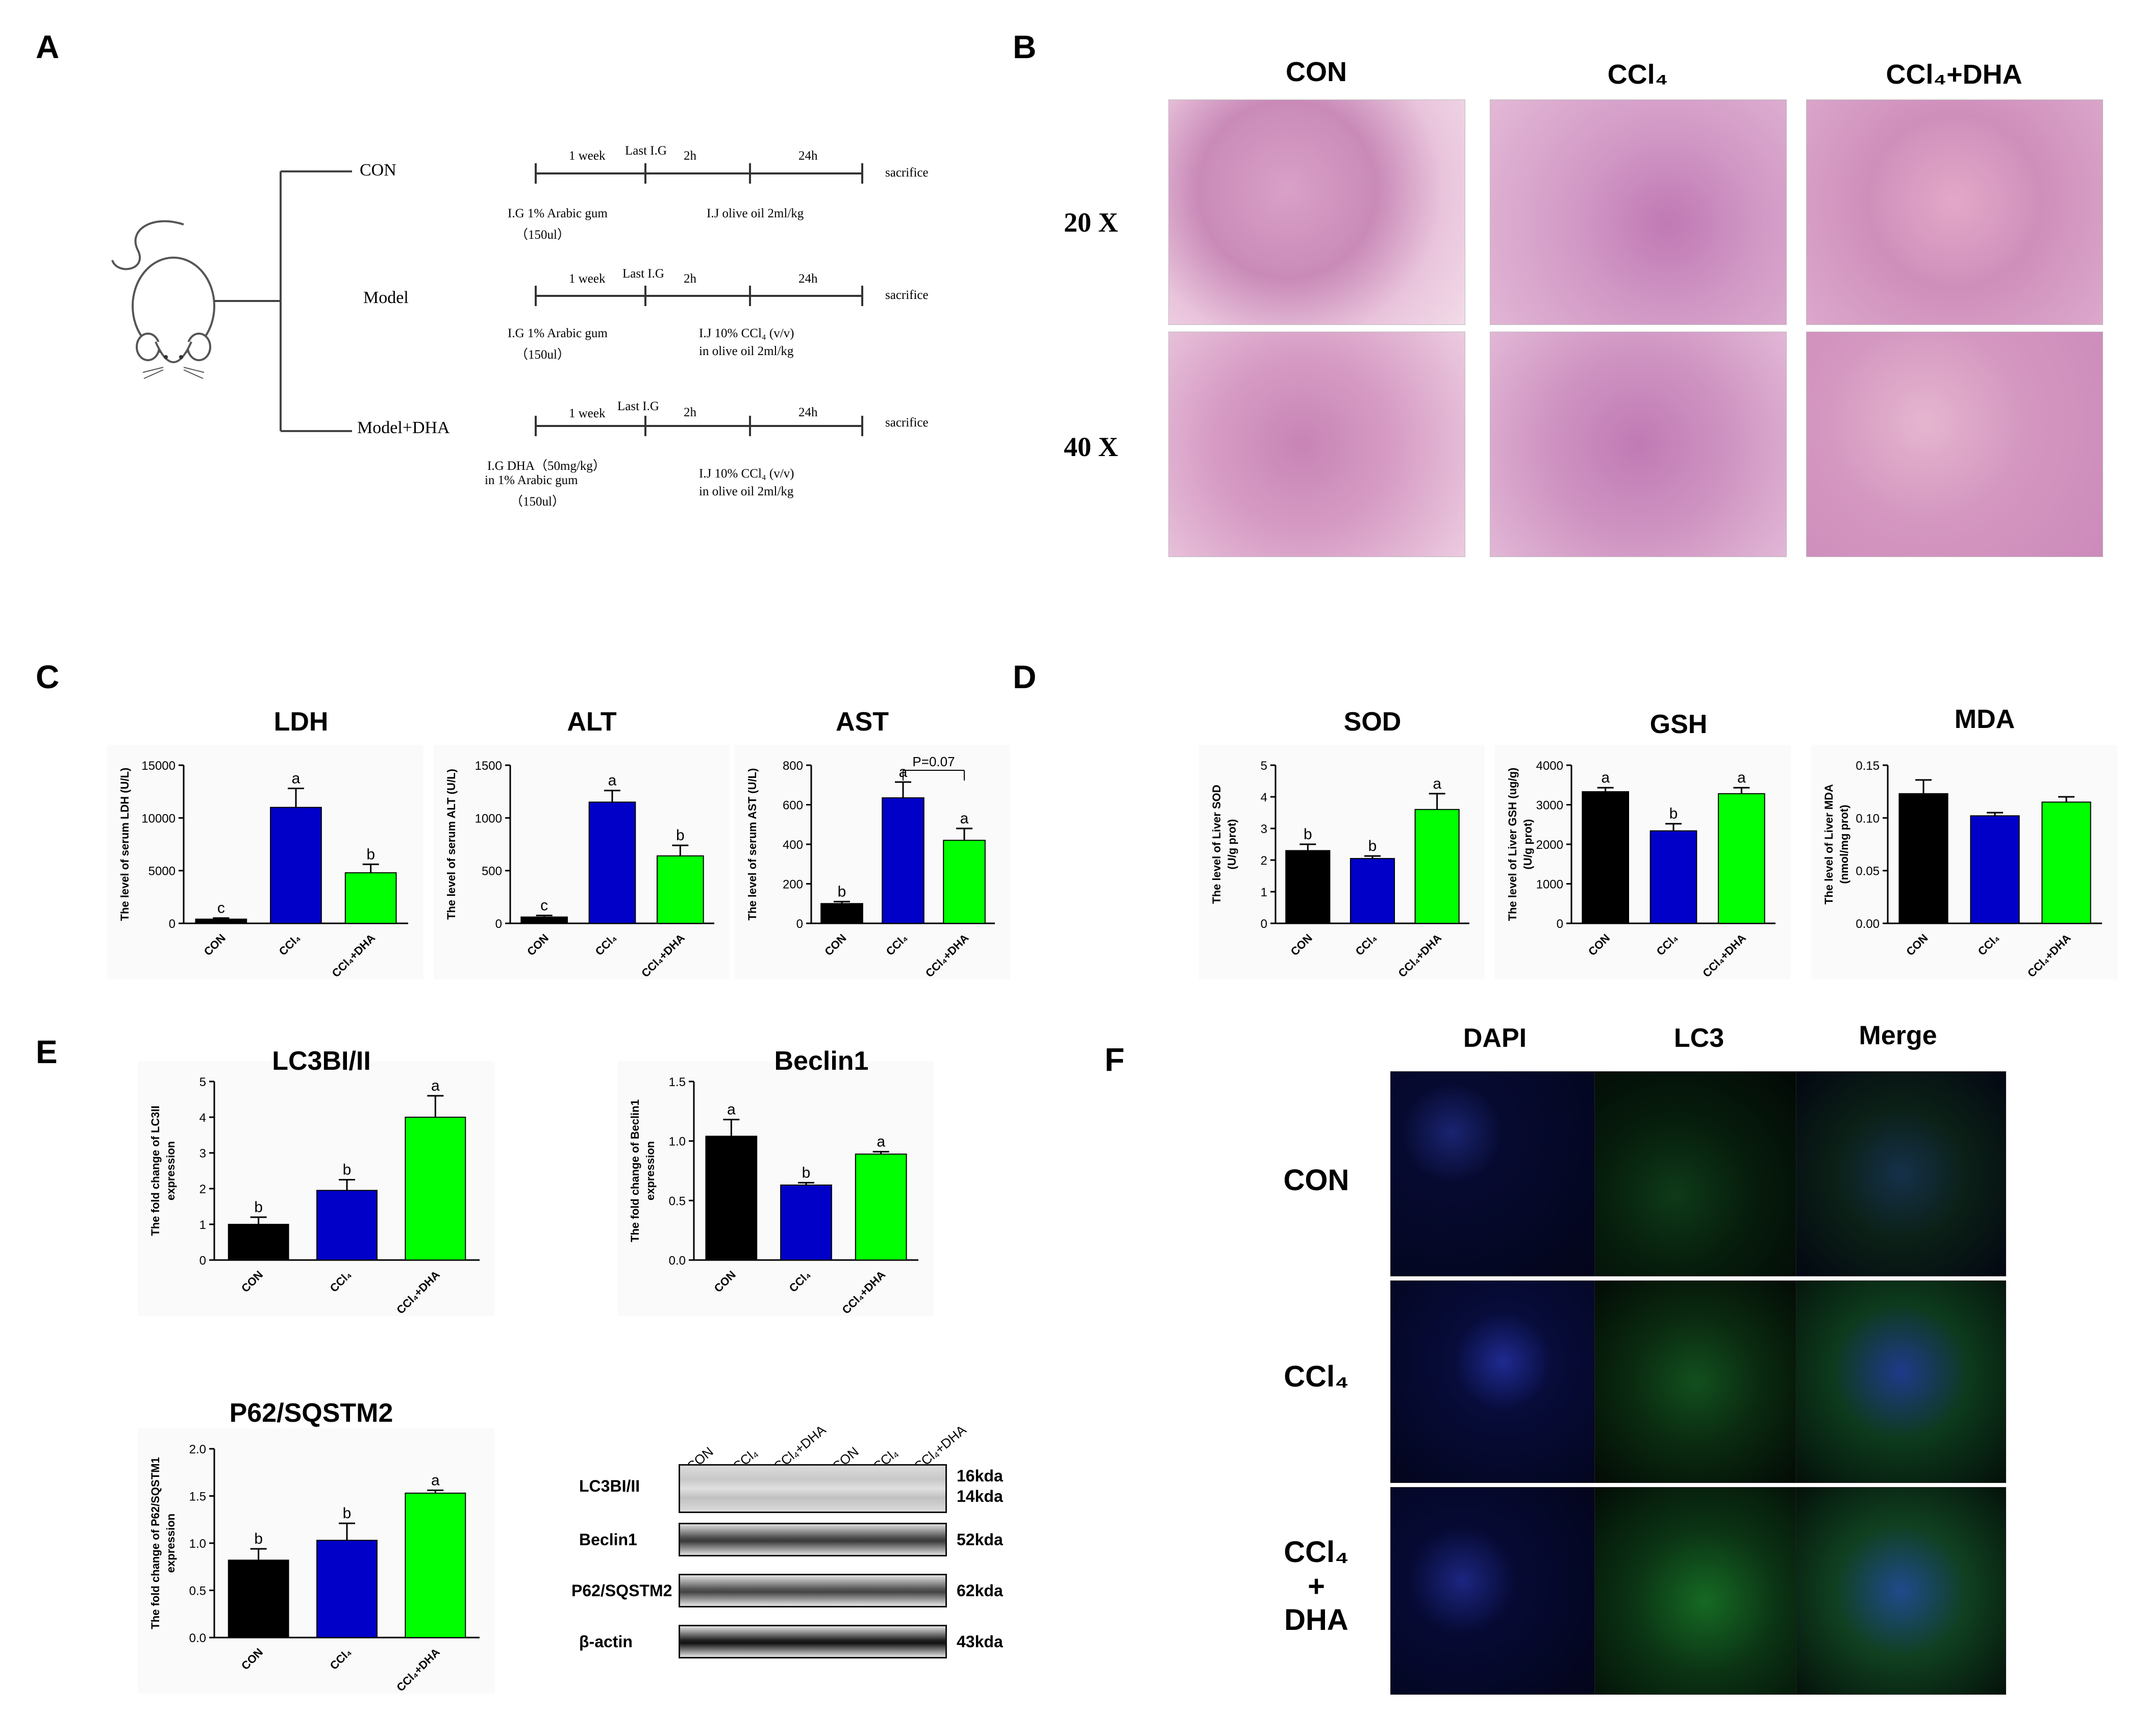 This screenshot has height=1736, width=2150. What do you see at coordinates (1316, 212) in the screenshot?
I see `histology-image-con-20x` at bounding box center [1316, 212].